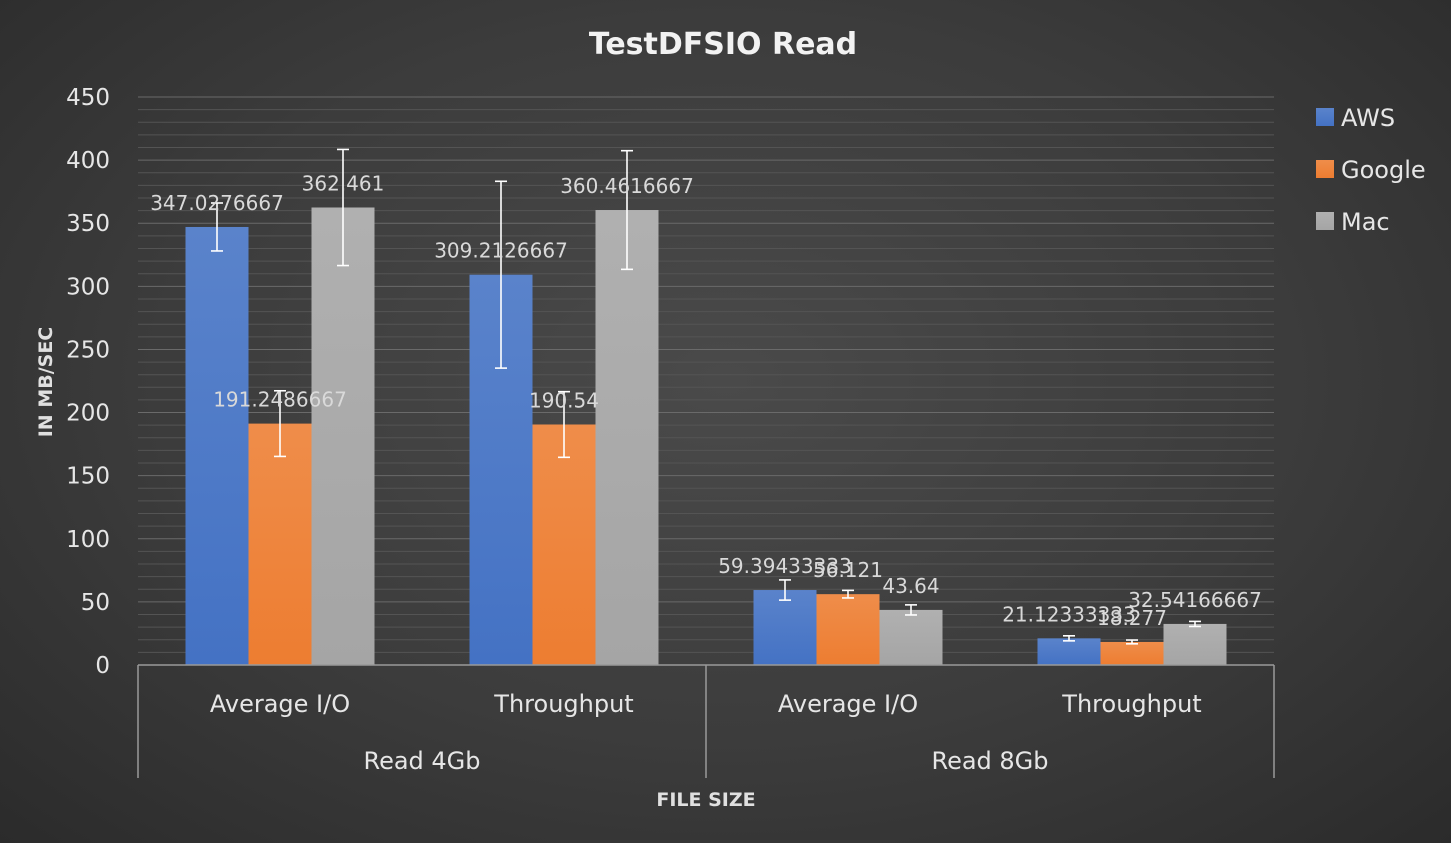 The width and height of the screenshot is (1451, 843). I want to click on x-group-label: Read 4Gb, so click(421, 761).